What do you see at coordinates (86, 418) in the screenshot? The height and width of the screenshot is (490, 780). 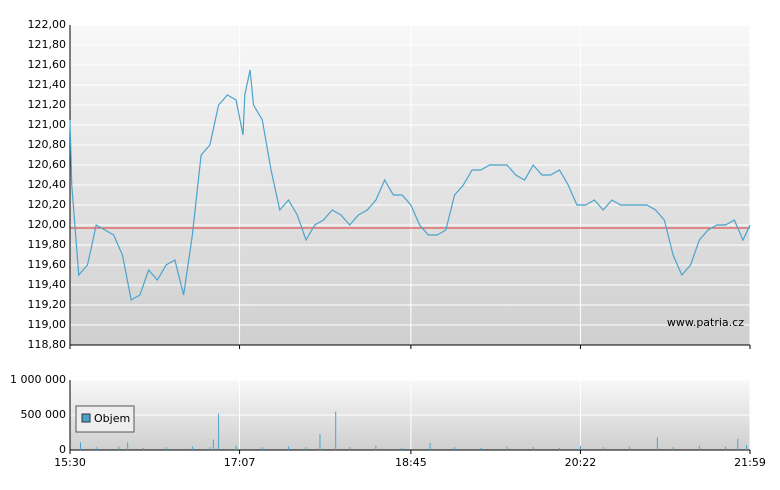 I see `legend-swatch` at bounding box center [86, 418].